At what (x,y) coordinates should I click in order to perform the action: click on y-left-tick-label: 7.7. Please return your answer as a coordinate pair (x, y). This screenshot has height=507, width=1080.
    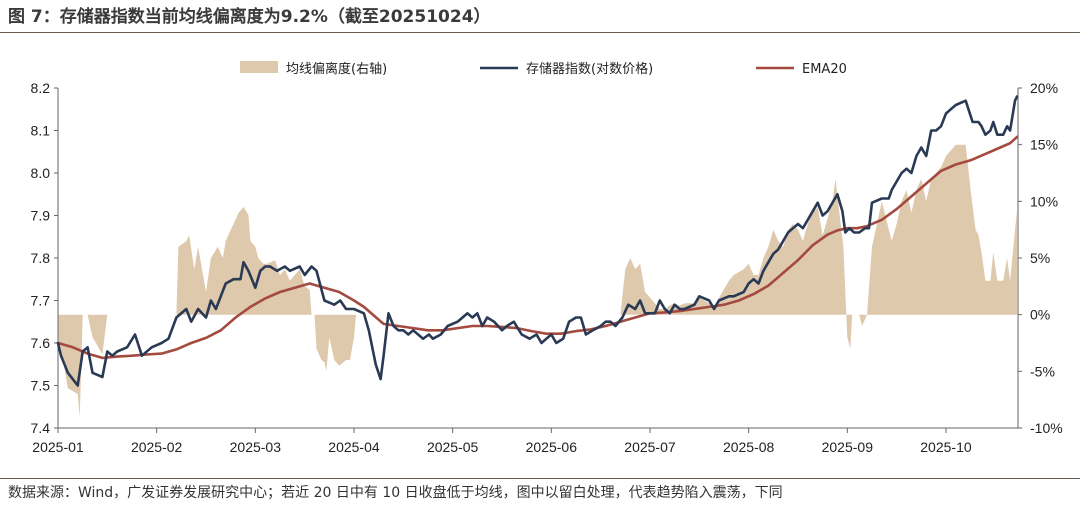
    Looking at the image, I should click on (41, 301).